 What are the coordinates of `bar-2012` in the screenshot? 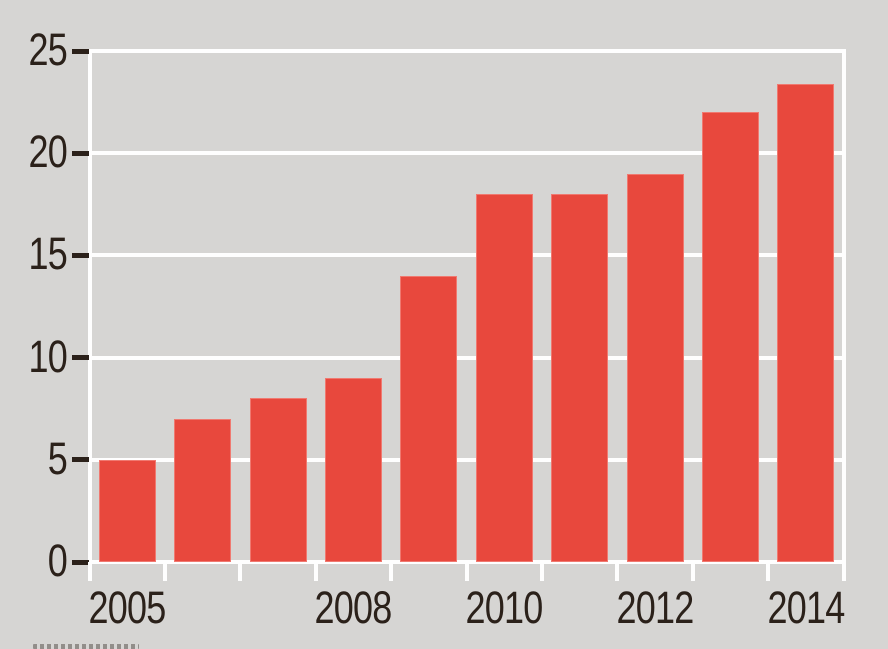 It's located at (655, 367).